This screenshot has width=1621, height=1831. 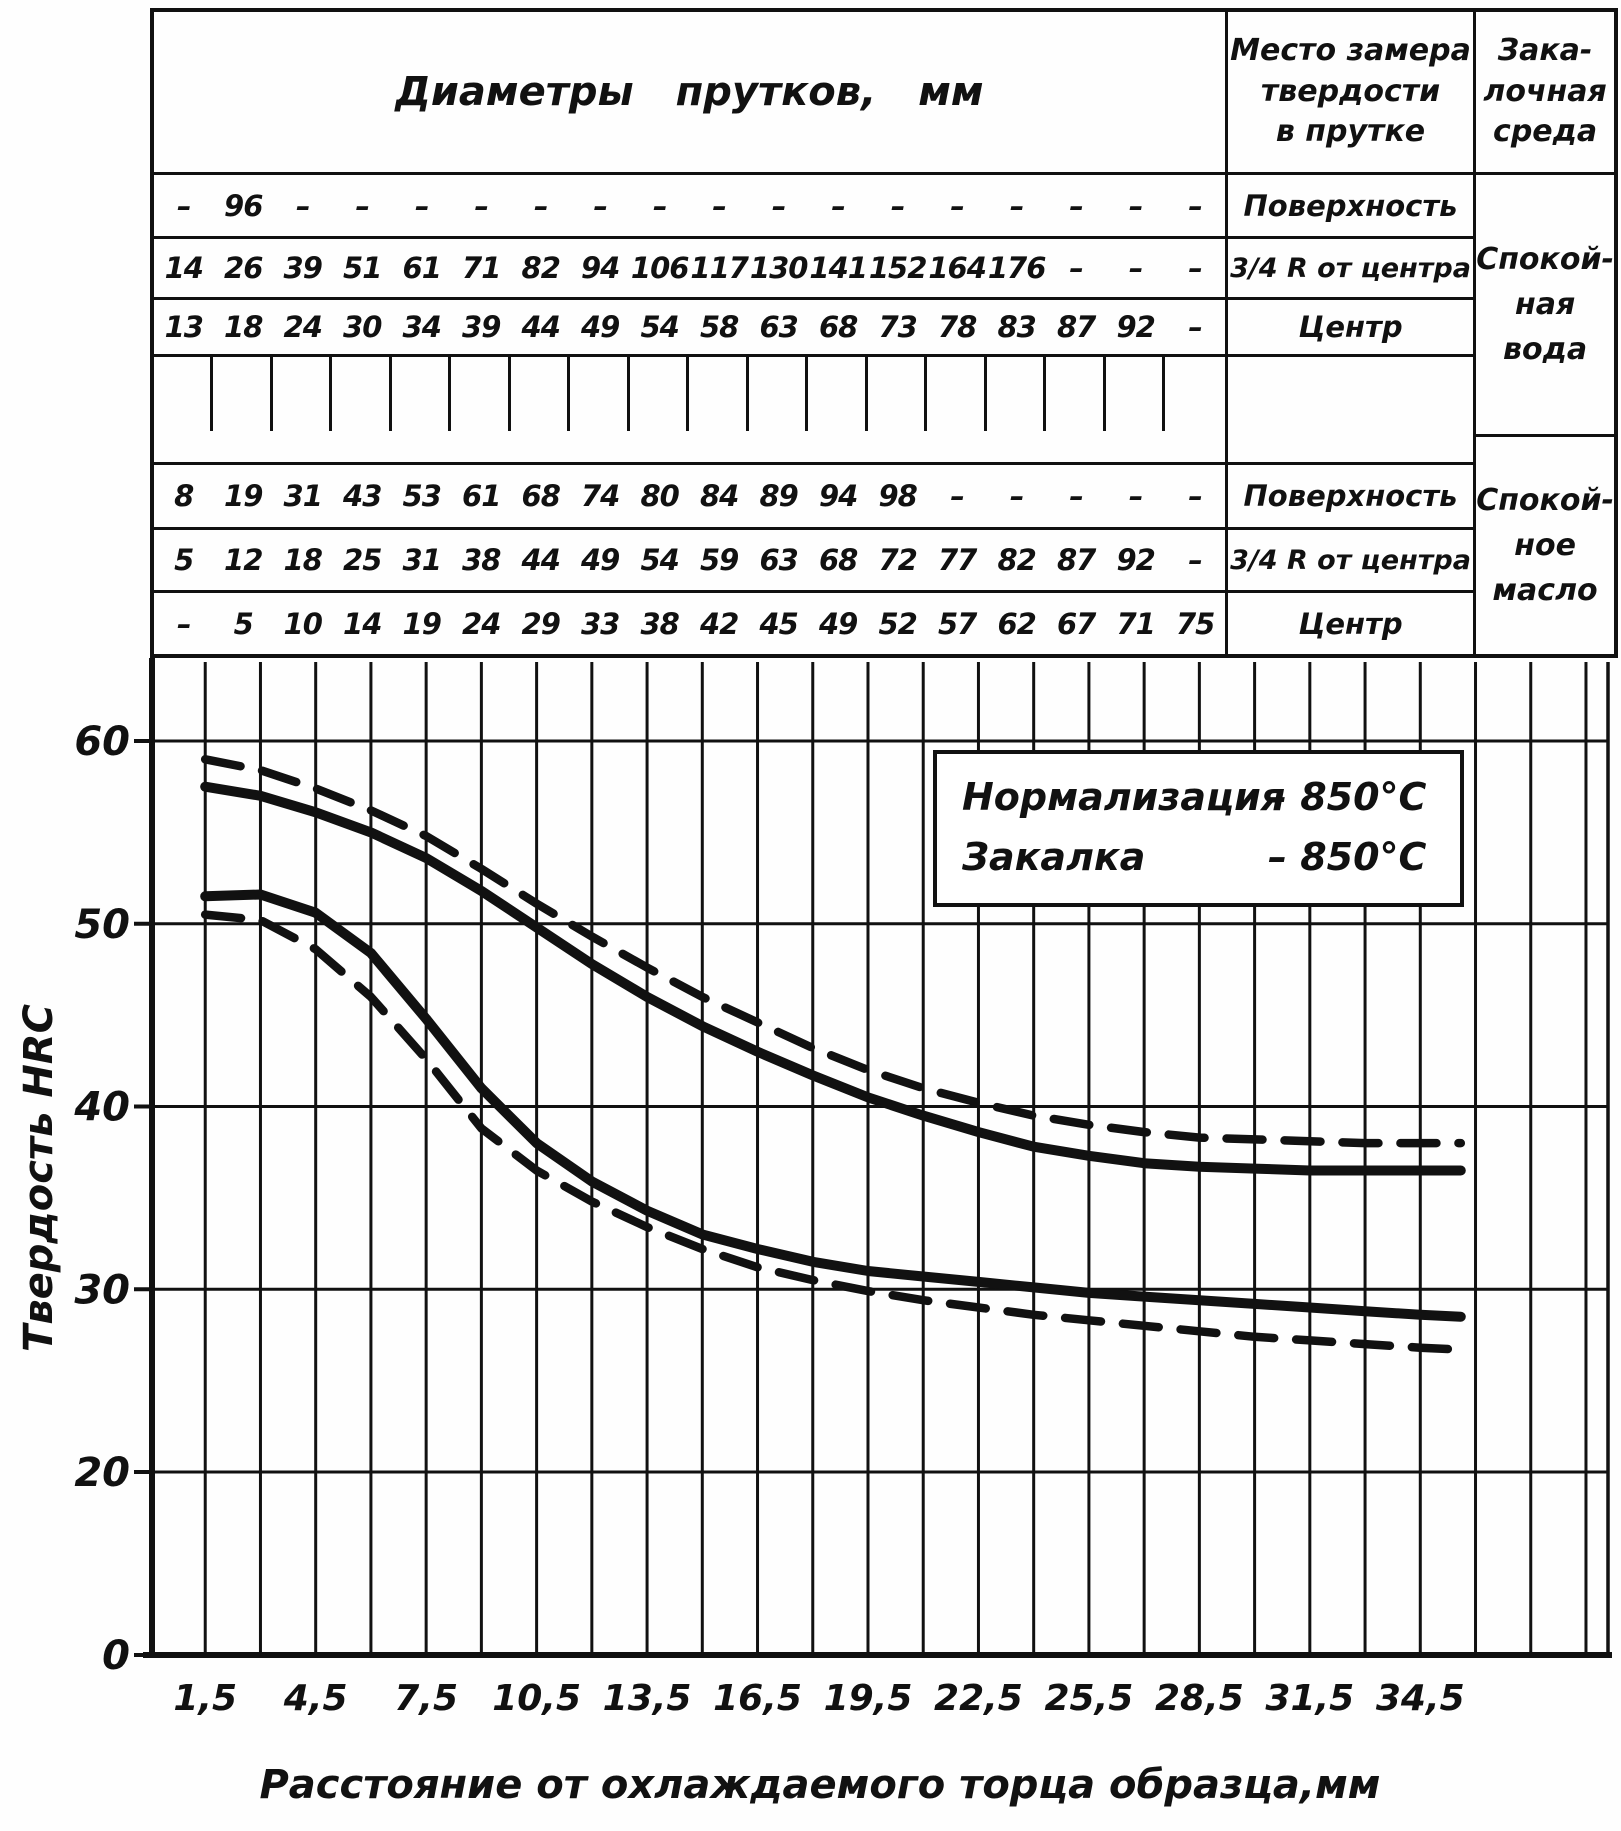 I want to click on medium-cell-water: Спокой- ная вода, so click(x=1545, y=303).